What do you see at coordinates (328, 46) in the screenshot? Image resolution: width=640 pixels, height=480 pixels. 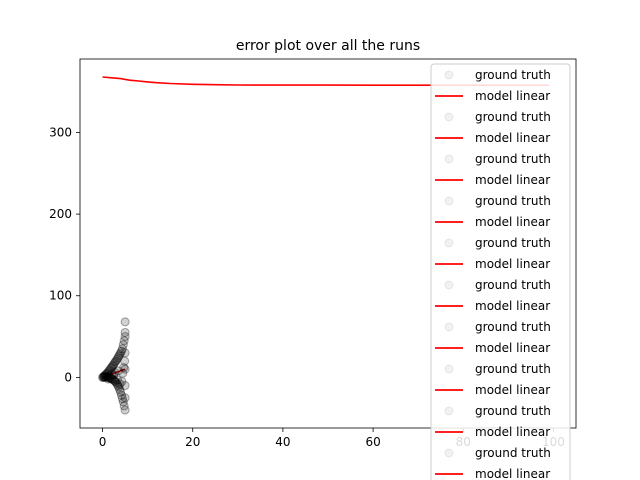 I see `chart-title: error plot over all the runs` at bounding box center [328, 46].